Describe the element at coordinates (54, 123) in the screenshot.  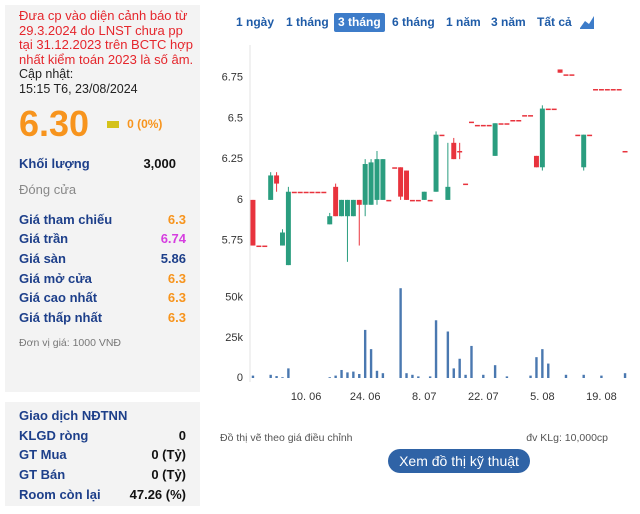
I see `price: 6.30` at that location.